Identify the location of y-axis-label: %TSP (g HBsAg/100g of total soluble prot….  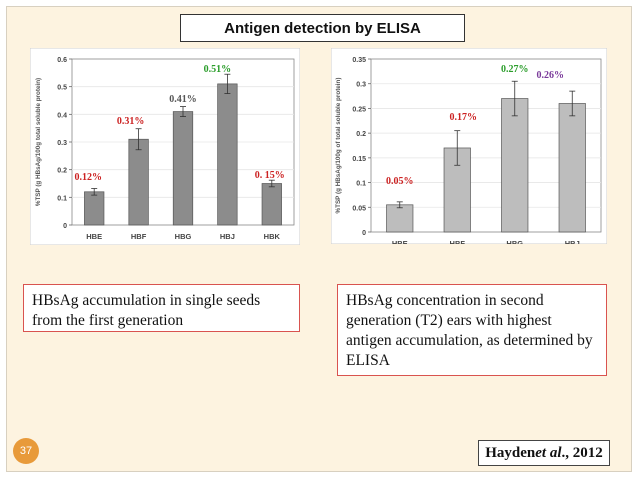
(338, 146).